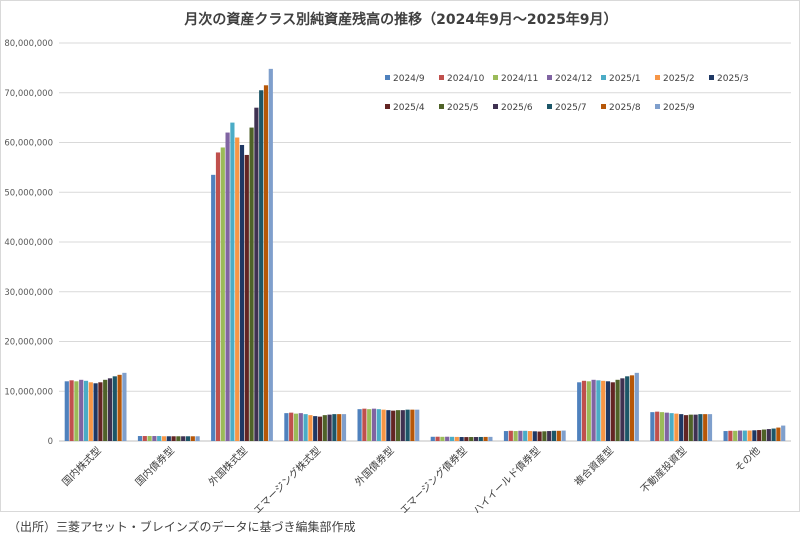 This screenshot has width=800, height=540. What do you see at coordinates (517, 108) in the screenshot?
I see `legend-label: 2025/6` at bounding box center [517, 108].